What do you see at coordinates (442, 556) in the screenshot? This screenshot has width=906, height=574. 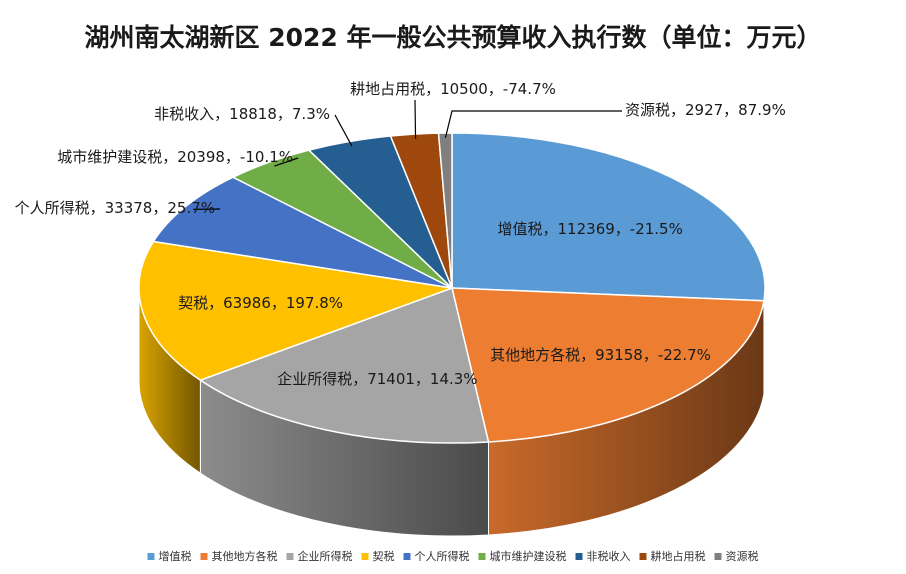 I see `legend-label-4: 个人所得税` at bounding box center [442, 556].